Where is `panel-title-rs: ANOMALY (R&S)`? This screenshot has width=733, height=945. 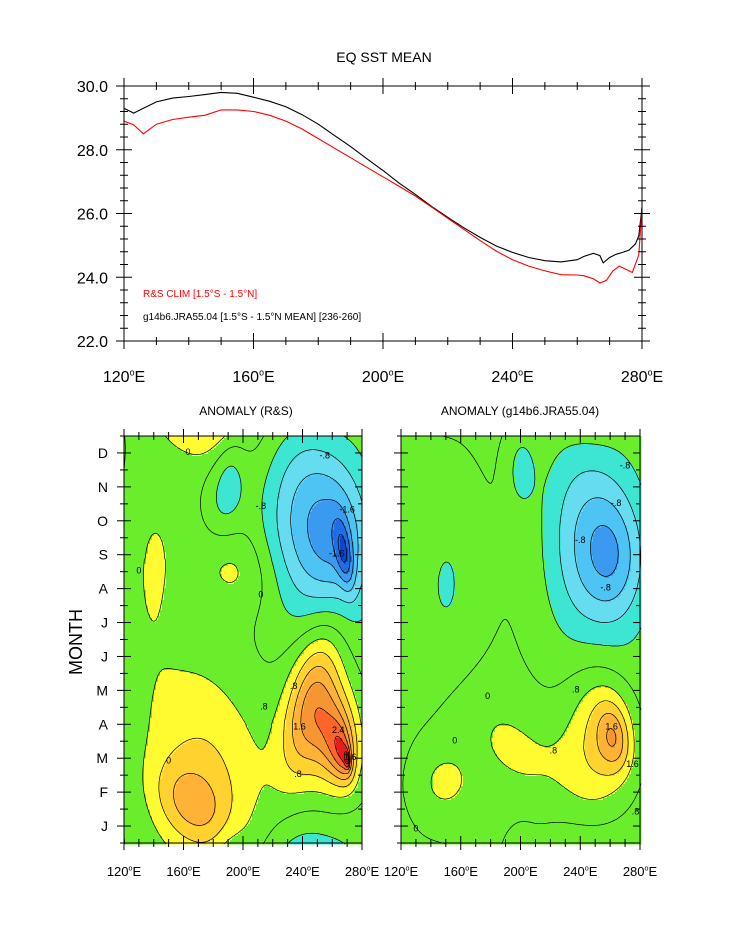
panel-title-rs: ANOMALY (R&S) is located at coordinates (246, 411).